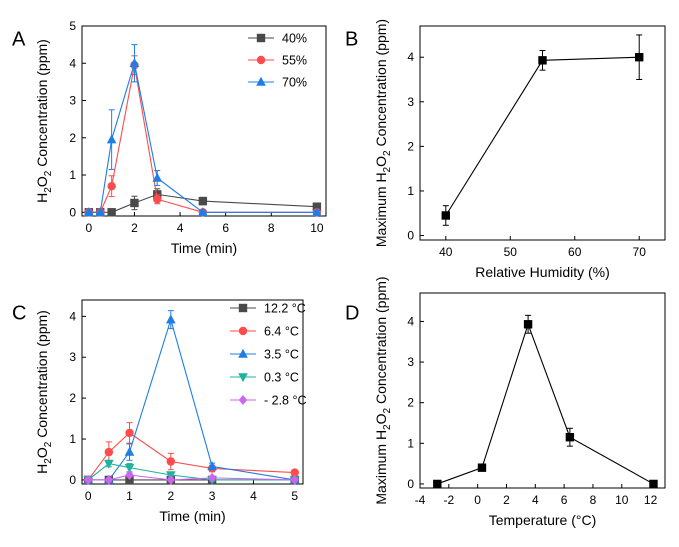 Image resolution: width=679 pixels, height=547 pixels. Describe the element at coordinates (351, 40) in the screenshot. I see `panel-label: B` at that location.